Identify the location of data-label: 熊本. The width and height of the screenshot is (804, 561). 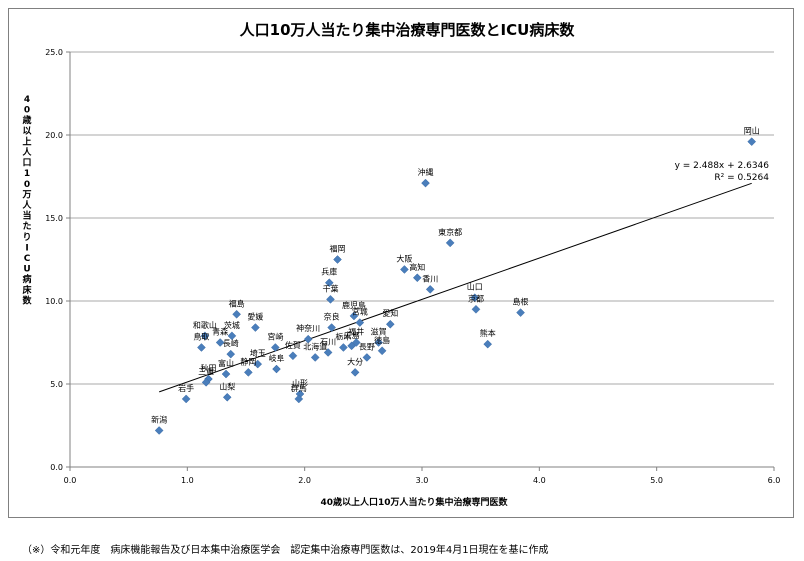
(488, 333).